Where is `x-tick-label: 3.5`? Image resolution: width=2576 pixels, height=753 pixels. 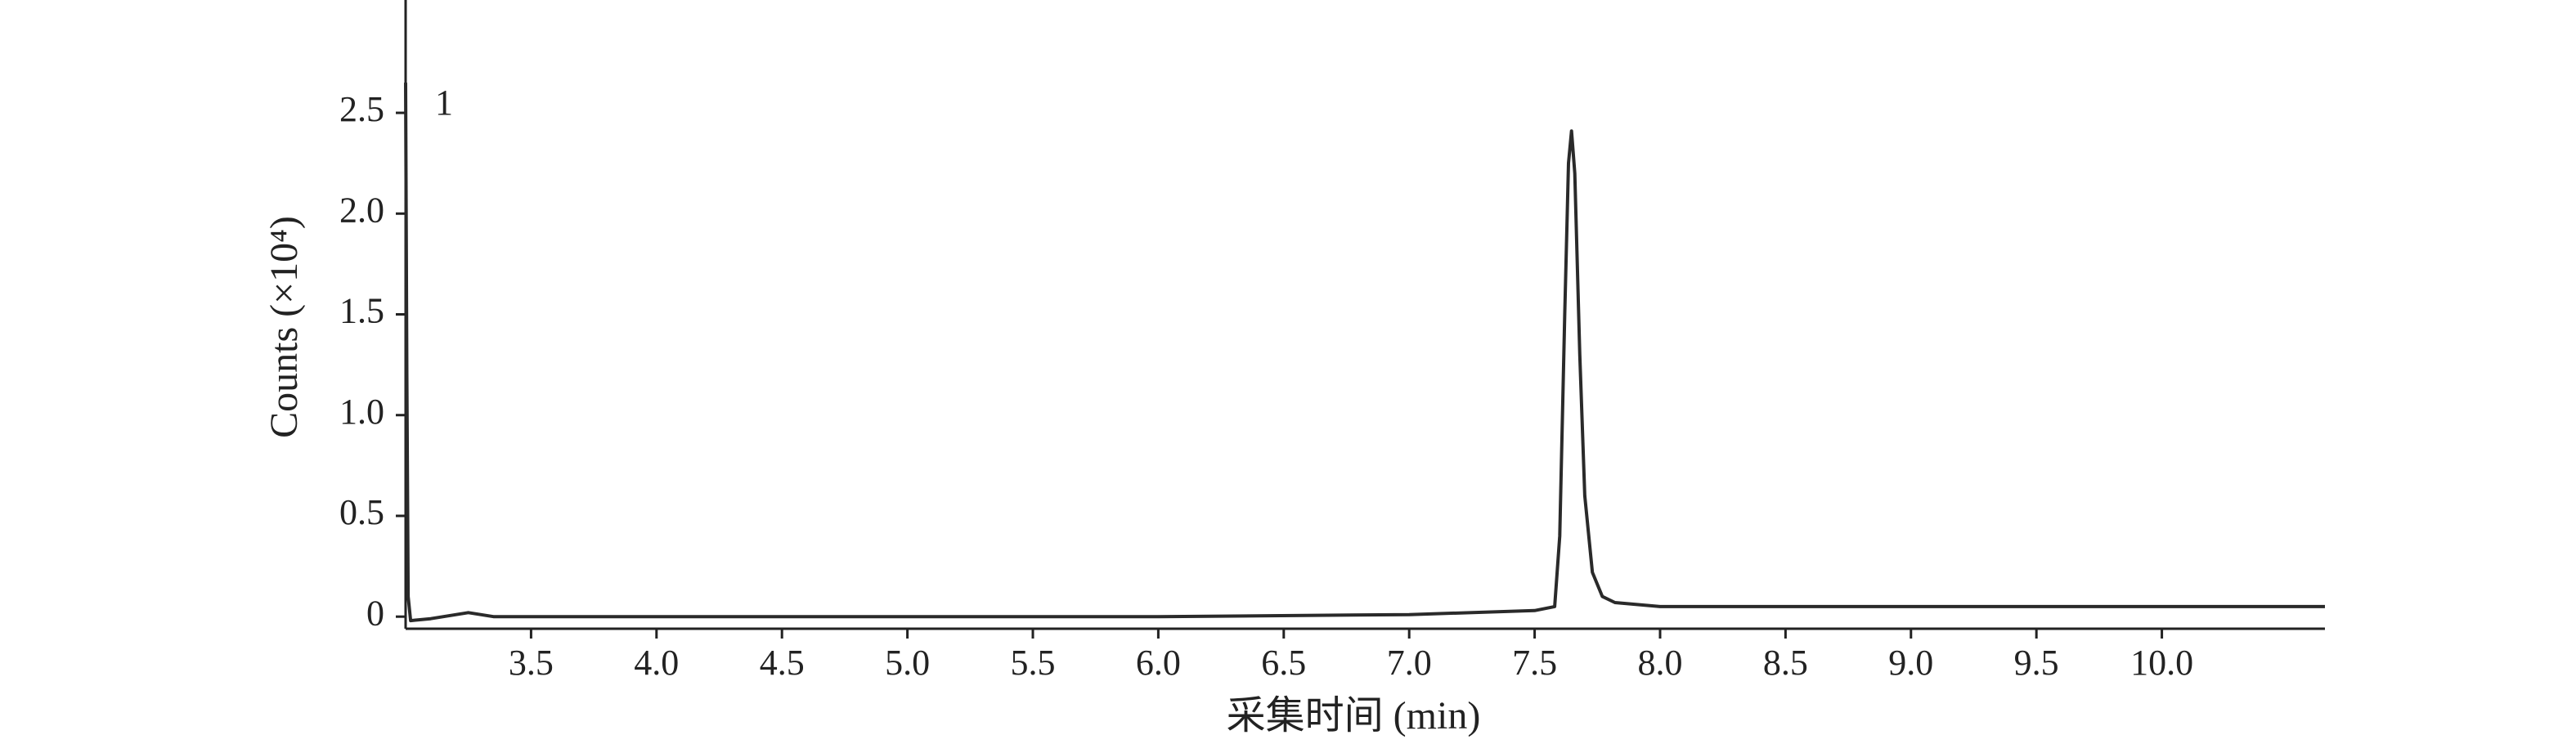 x-tick-label: 3.5 is located at coordinates (531, 663).